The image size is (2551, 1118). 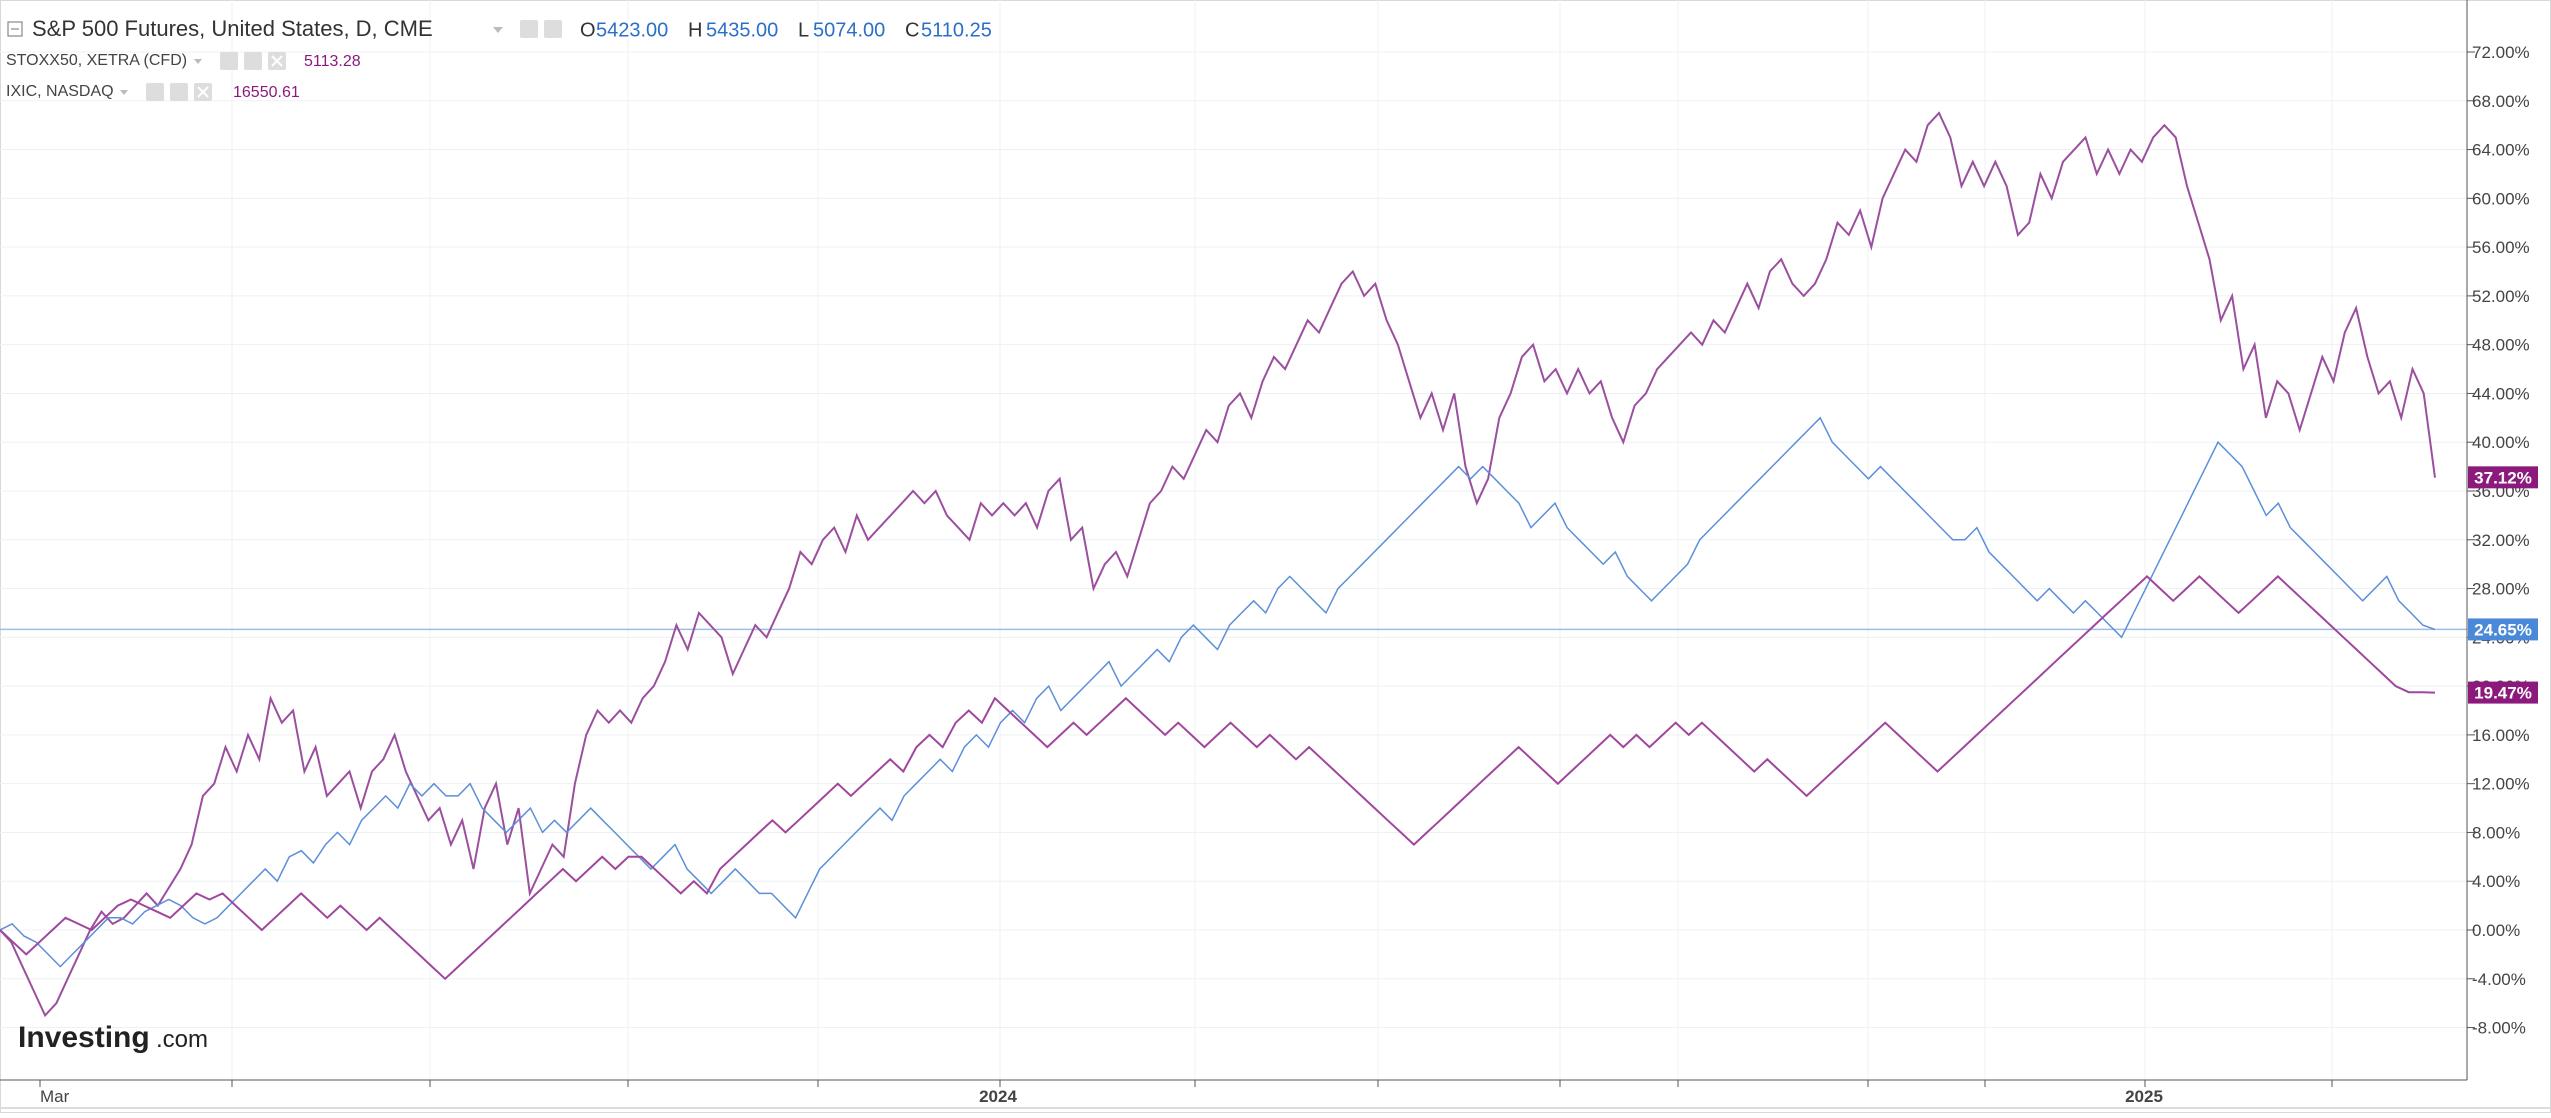 I want to click on last-label-sp500: 24.65%, so click(x=2503, y=629).